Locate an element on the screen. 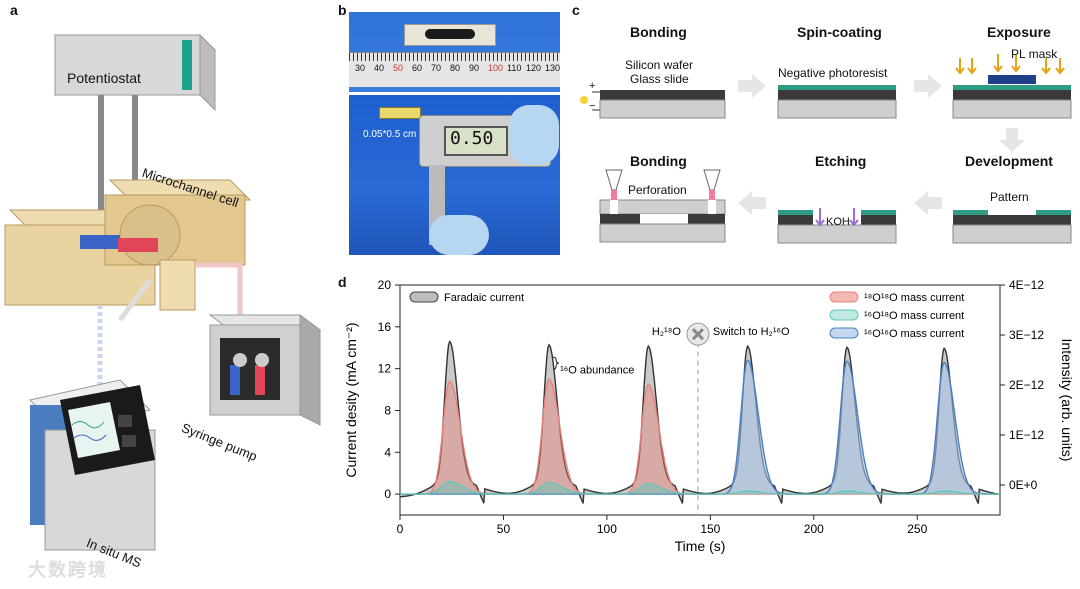 The width and height of the screenshot is (1080, 589). x-tick-label: 200 is located at coordinates (814, 529).